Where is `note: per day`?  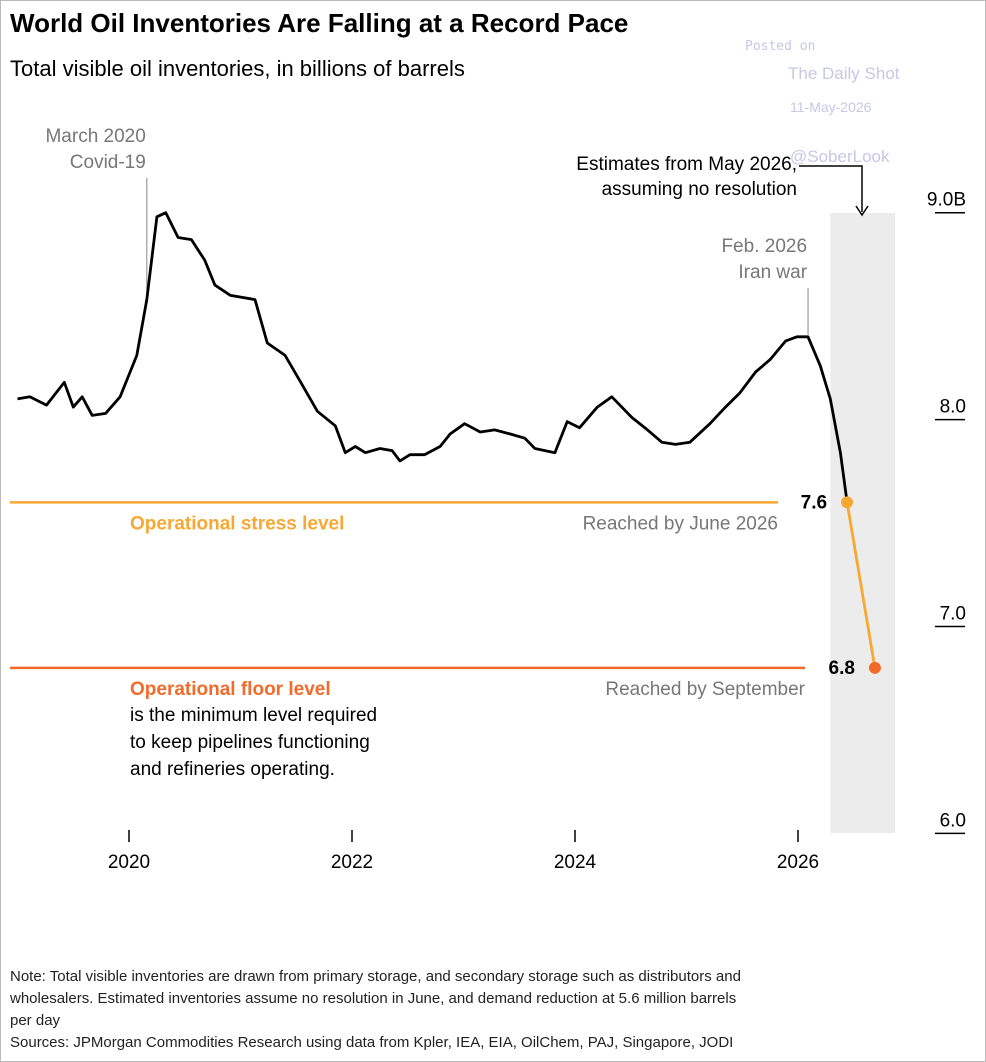
note: per day is located at coordinates (35, 1020).